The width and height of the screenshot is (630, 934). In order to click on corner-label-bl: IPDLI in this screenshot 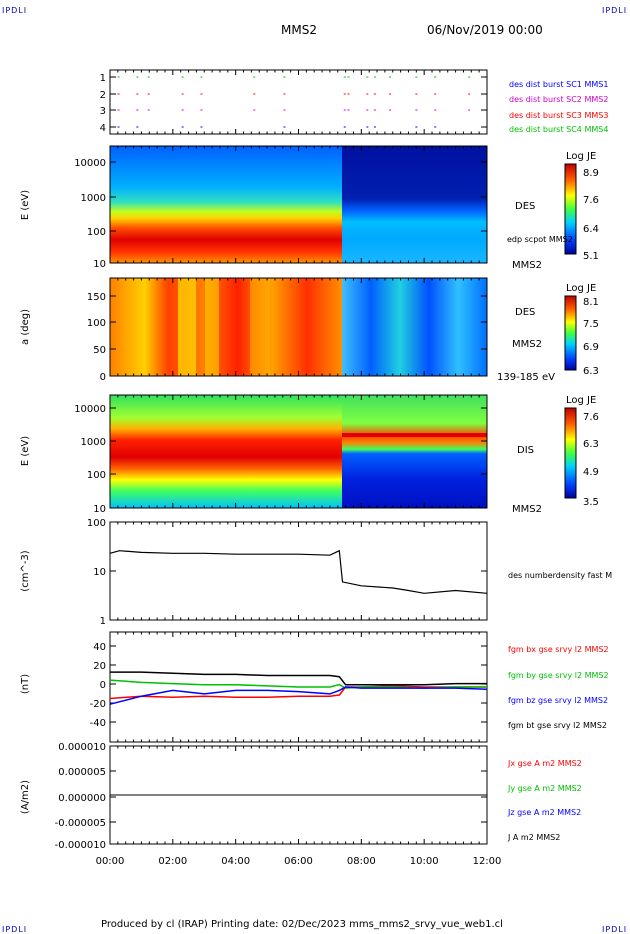, I will do `click(15, 929)`.